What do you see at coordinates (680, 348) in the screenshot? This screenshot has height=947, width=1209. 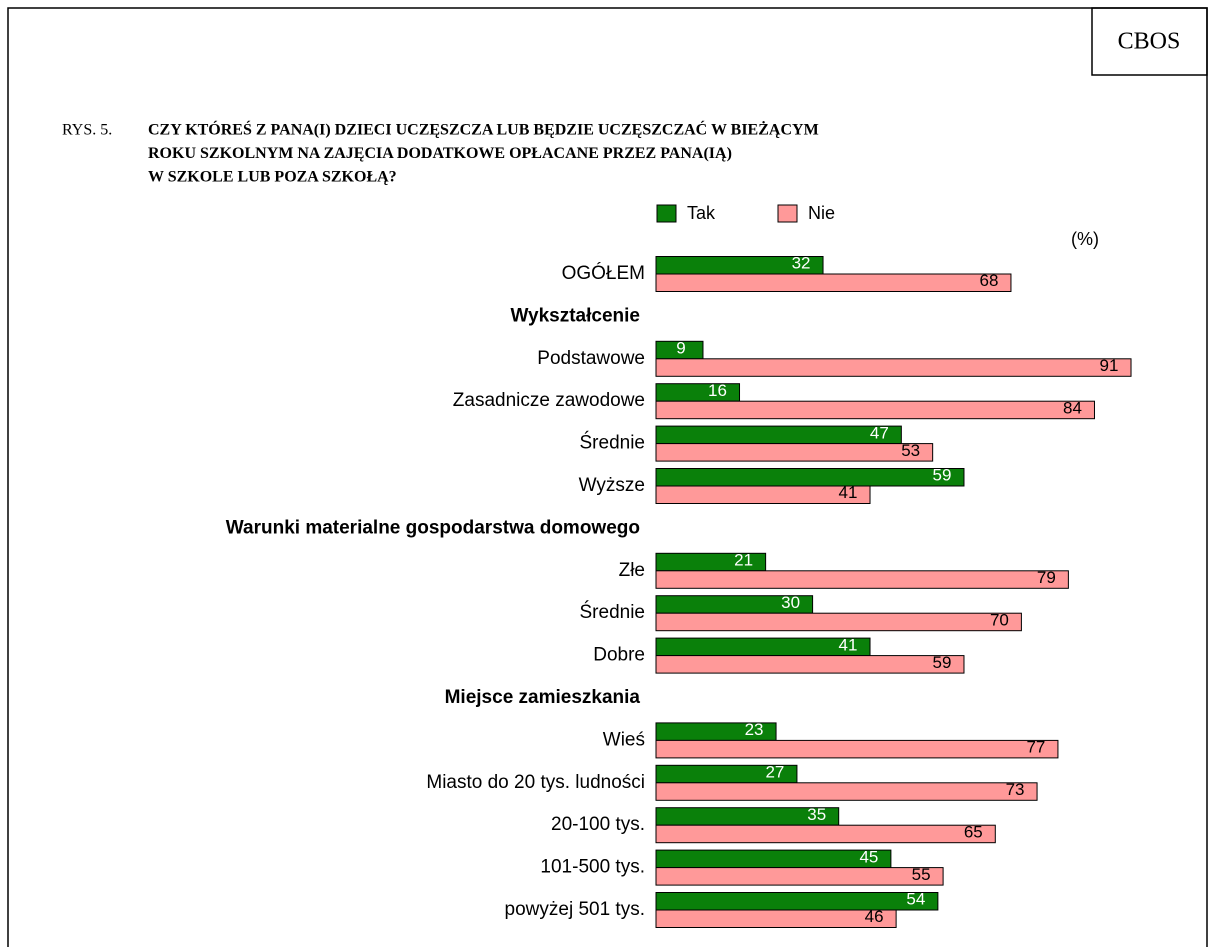 I see `value-label: 9` at bounding box center [680, 348].